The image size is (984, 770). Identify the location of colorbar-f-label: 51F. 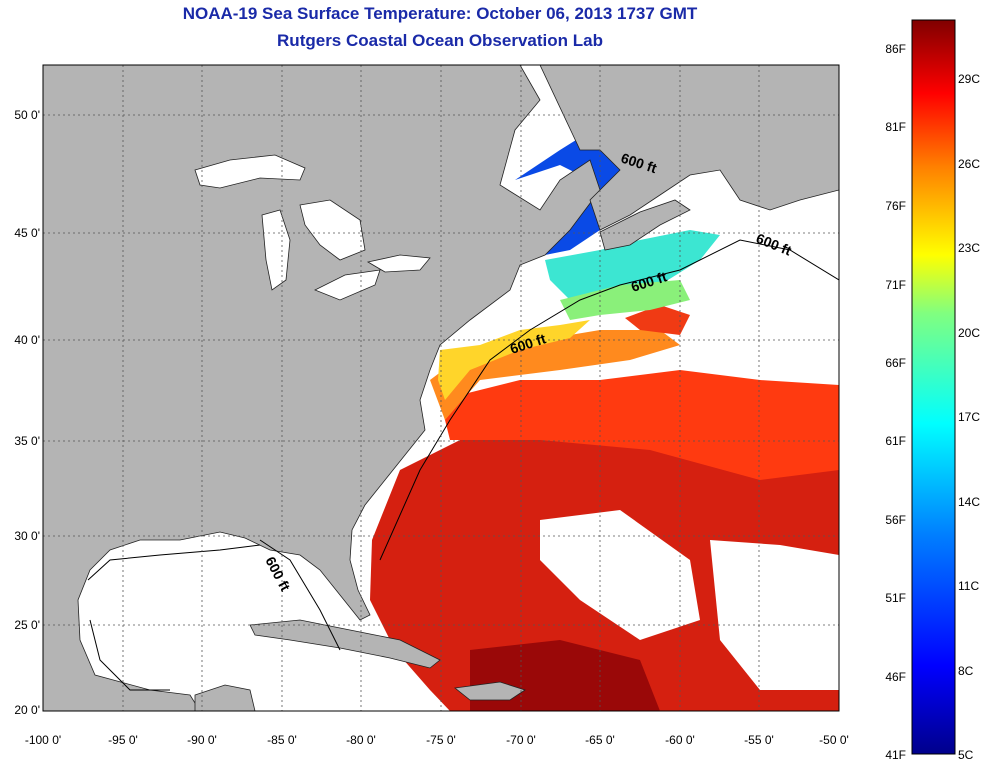
(895, 598).